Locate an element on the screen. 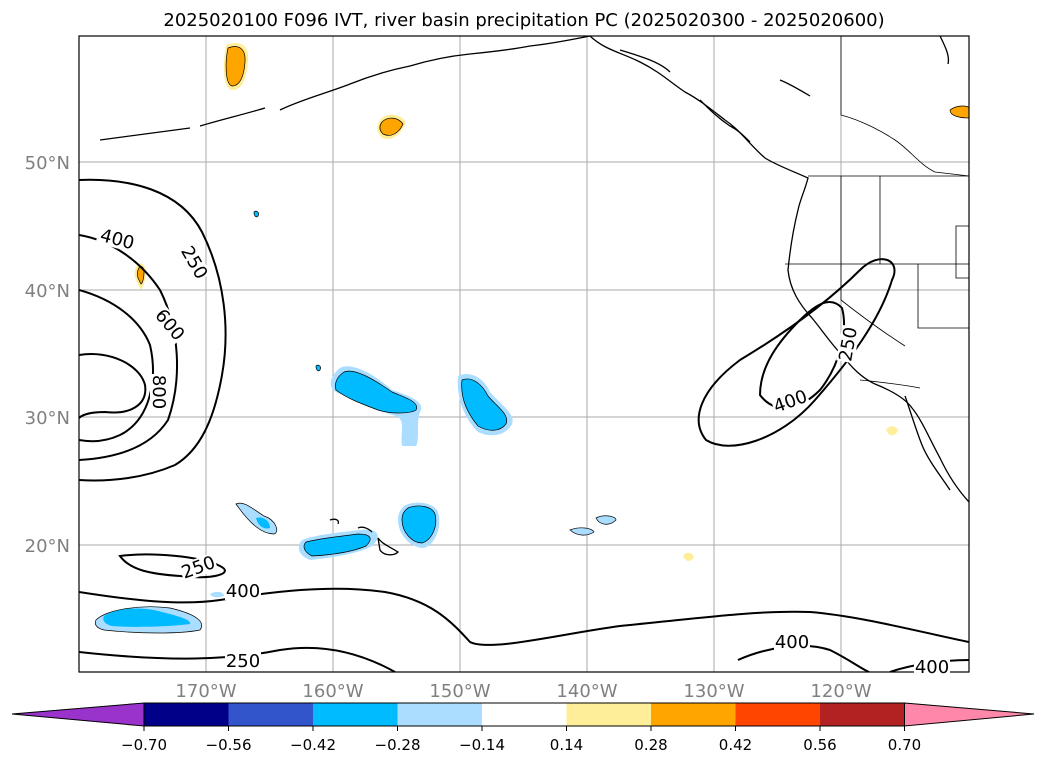  lat-label: 50°N is located at coordinates (47, 163).